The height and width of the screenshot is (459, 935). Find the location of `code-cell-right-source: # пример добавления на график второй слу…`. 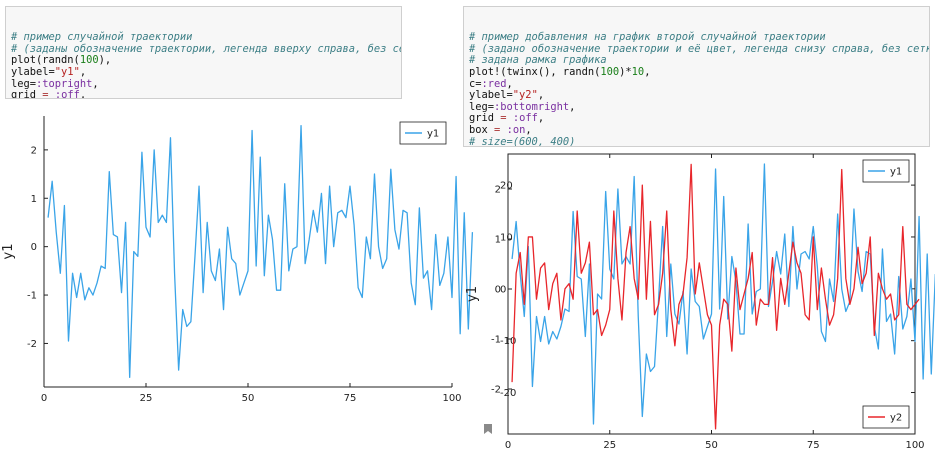

code-cell-right-source: # пример добавления на график второй слу… is located at coordinates (699, 89).